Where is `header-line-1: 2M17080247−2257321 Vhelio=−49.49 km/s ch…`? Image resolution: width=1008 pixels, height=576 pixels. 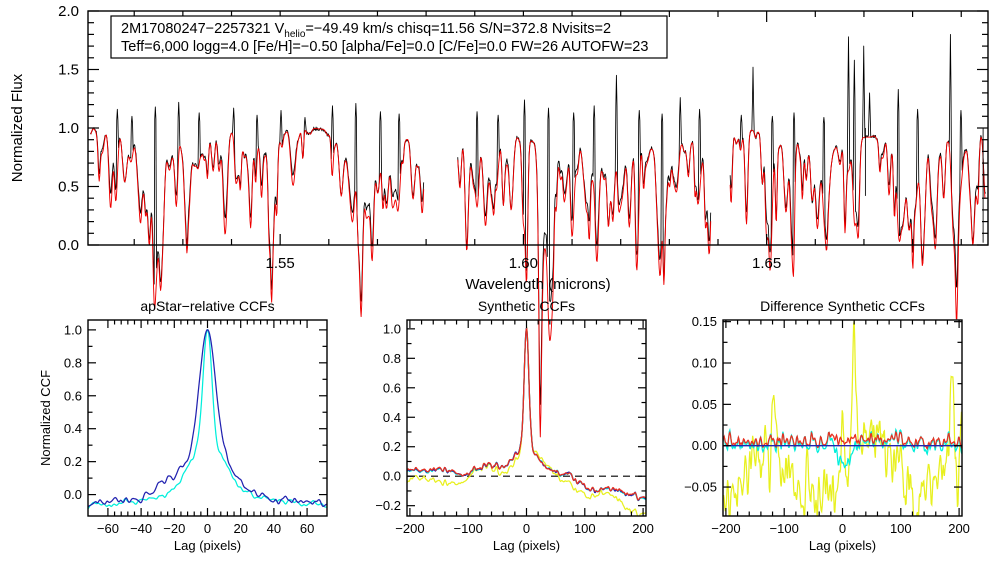
header-line-1: 2M17080247−2257321 Vhelio=−49.49 km/s ch… is located at coordinates (366, 30).